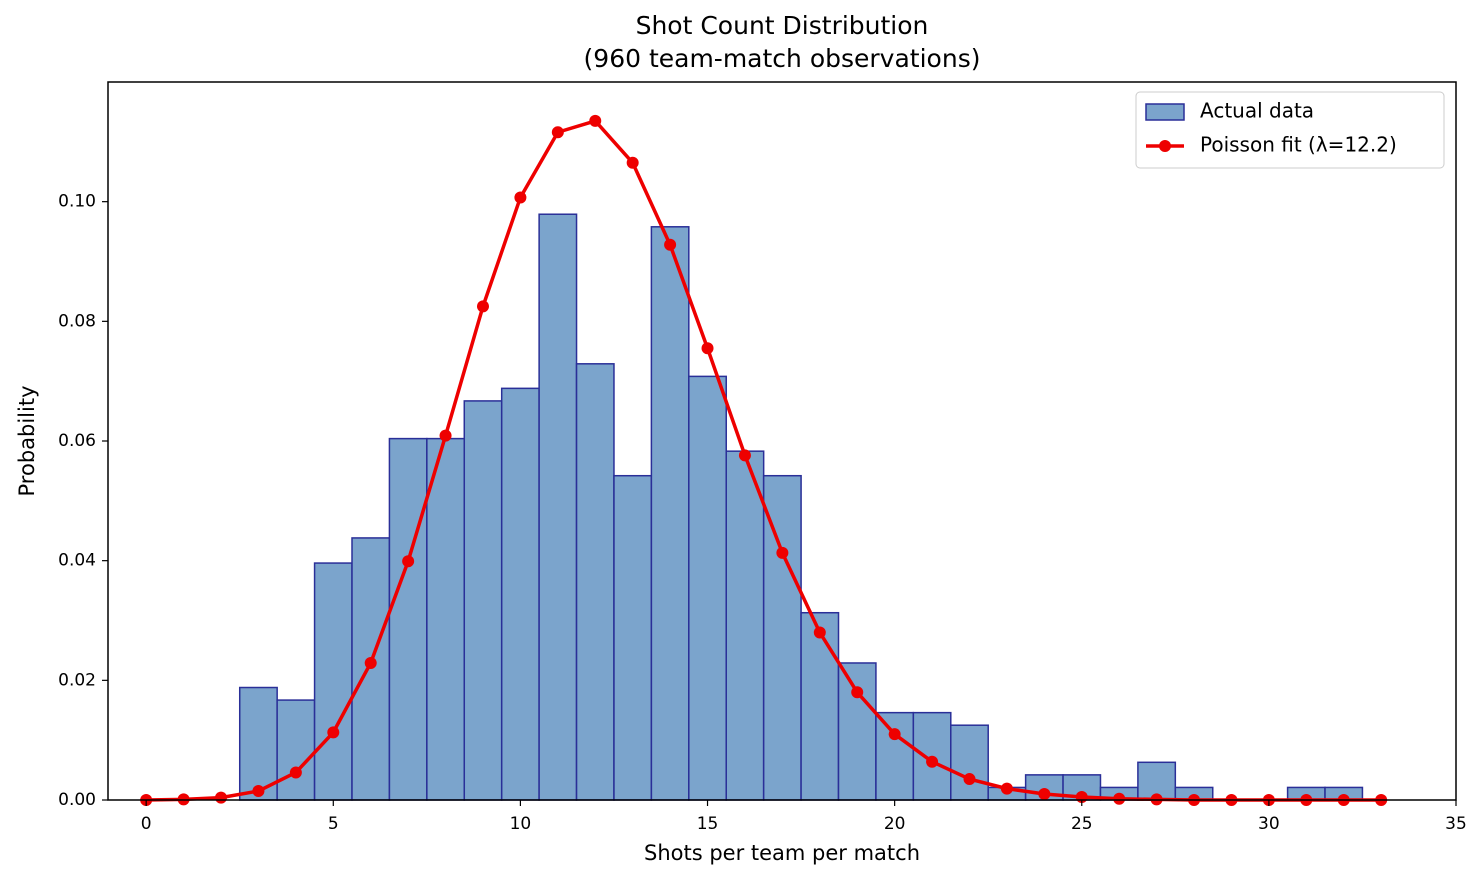 The width and height of the screenshot is (1484, 882). I want to click on x-tick-label: 10, so click(521, 824).